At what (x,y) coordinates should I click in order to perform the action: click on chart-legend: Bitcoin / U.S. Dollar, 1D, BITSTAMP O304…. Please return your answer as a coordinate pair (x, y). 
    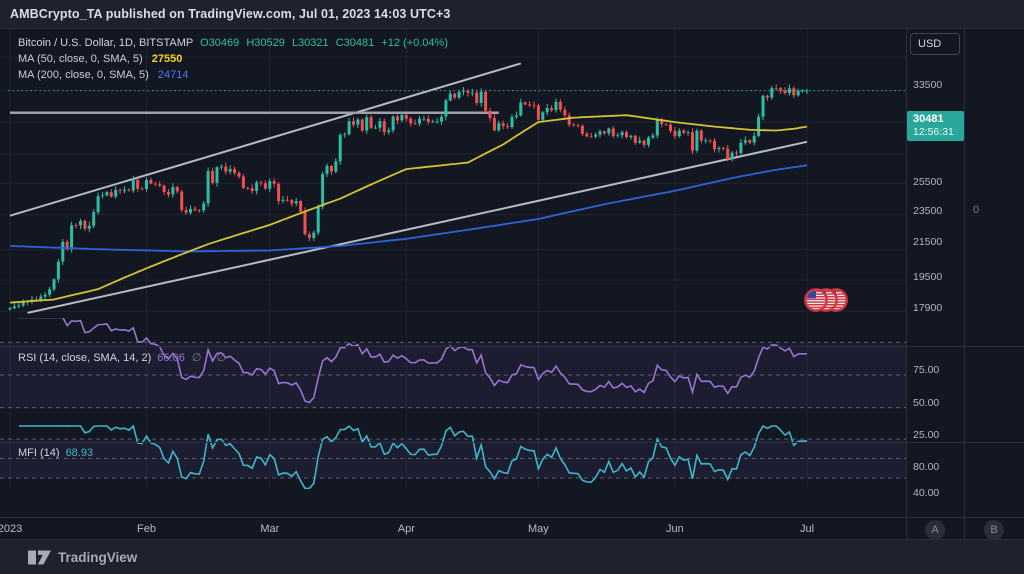
    Looking at the image, I should click on (233, 59).